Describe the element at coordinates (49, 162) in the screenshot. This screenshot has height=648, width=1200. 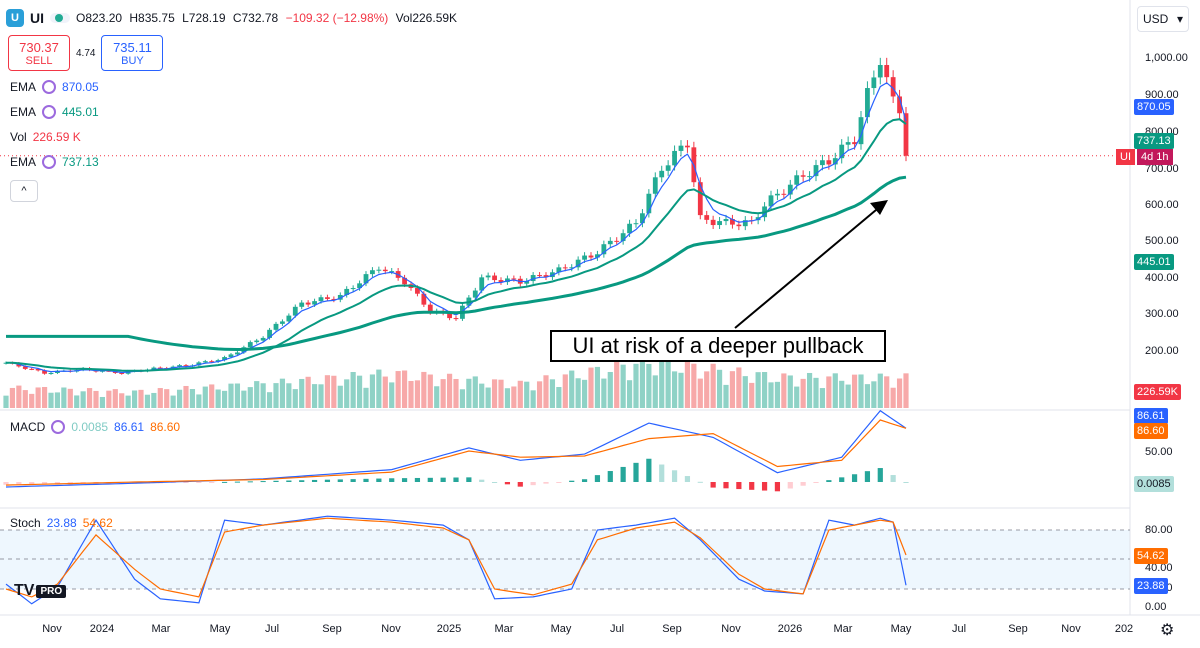
I see `indicator-cycle-icon` at that location.